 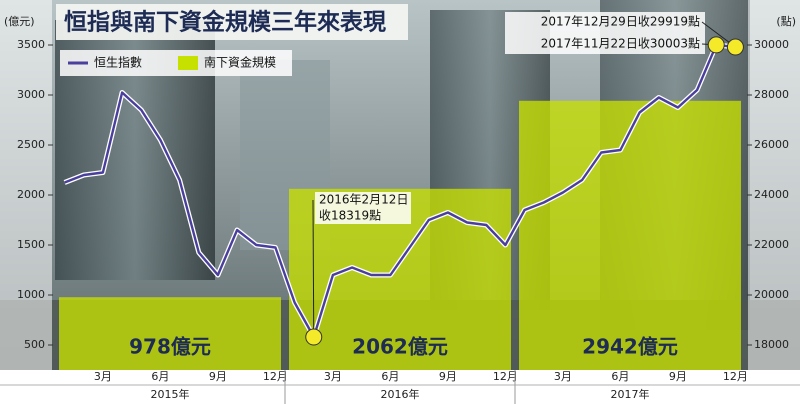 What do you see at coordinates (19, 21) in the screenshot?
I see `y-axis-label: (億元)` at bounding box center [19, 21].